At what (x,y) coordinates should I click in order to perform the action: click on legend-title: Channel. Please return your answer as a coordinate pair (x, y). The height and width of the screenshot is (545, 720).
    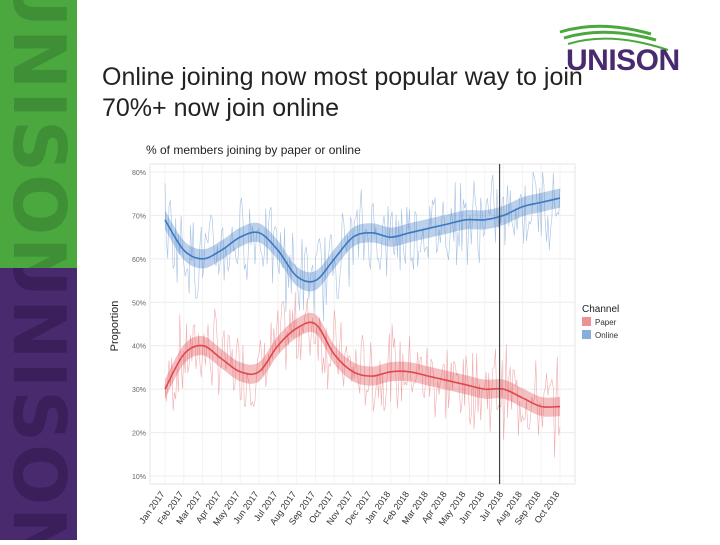
    Looking at the image, I should click on (600, 309).